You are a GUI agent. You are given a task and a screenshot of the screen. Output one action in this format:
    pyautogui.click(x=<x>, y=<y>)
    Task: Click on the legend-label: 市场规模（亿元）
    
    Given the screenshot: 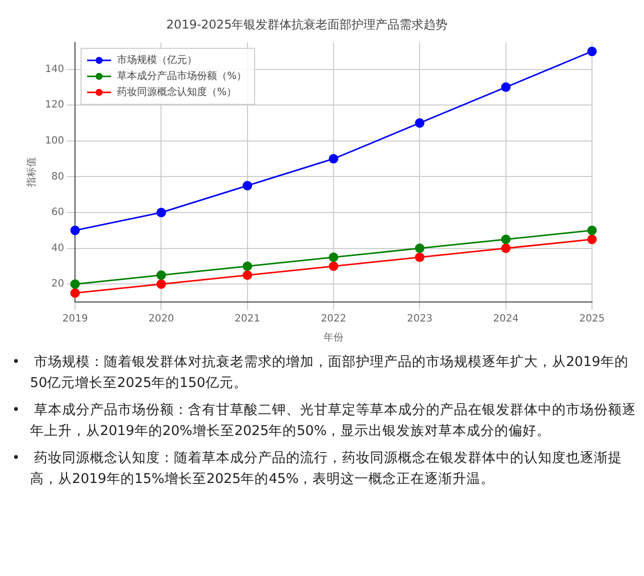 What is the action you would take?
    pyautogui.click(x=157, y=60)
    